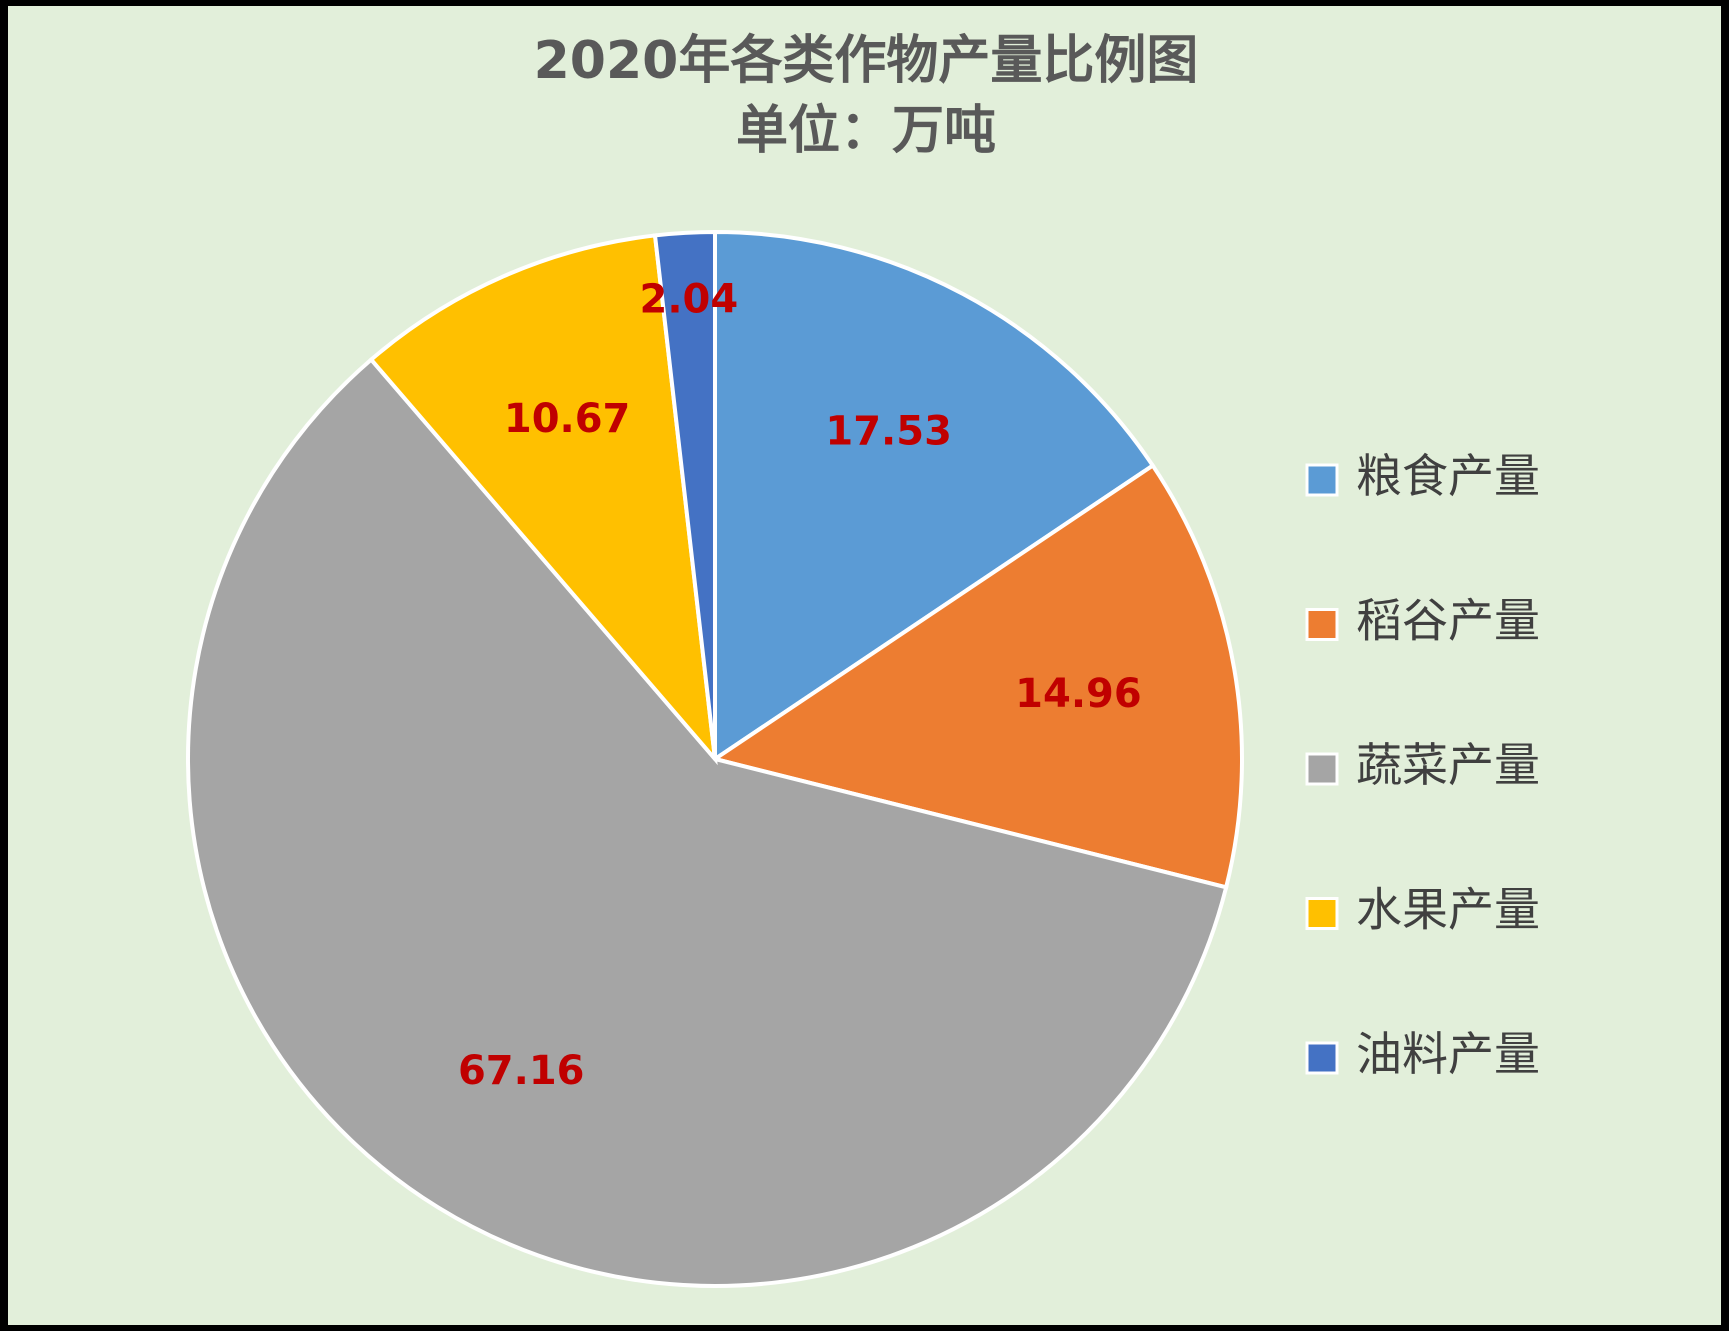  What do you see at coordinates (888, 432) in the screenshot?
I see `value-label: 17.53` at bounding box center [888, 432].